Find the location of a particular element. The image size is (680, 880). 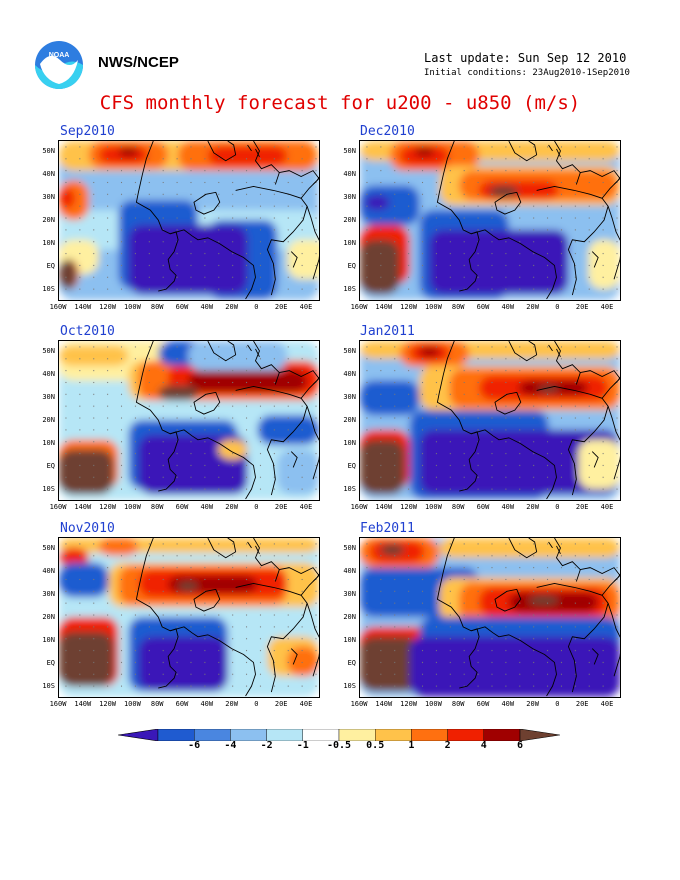

colorbar-label: 6 is located at coordinates (520, 745).